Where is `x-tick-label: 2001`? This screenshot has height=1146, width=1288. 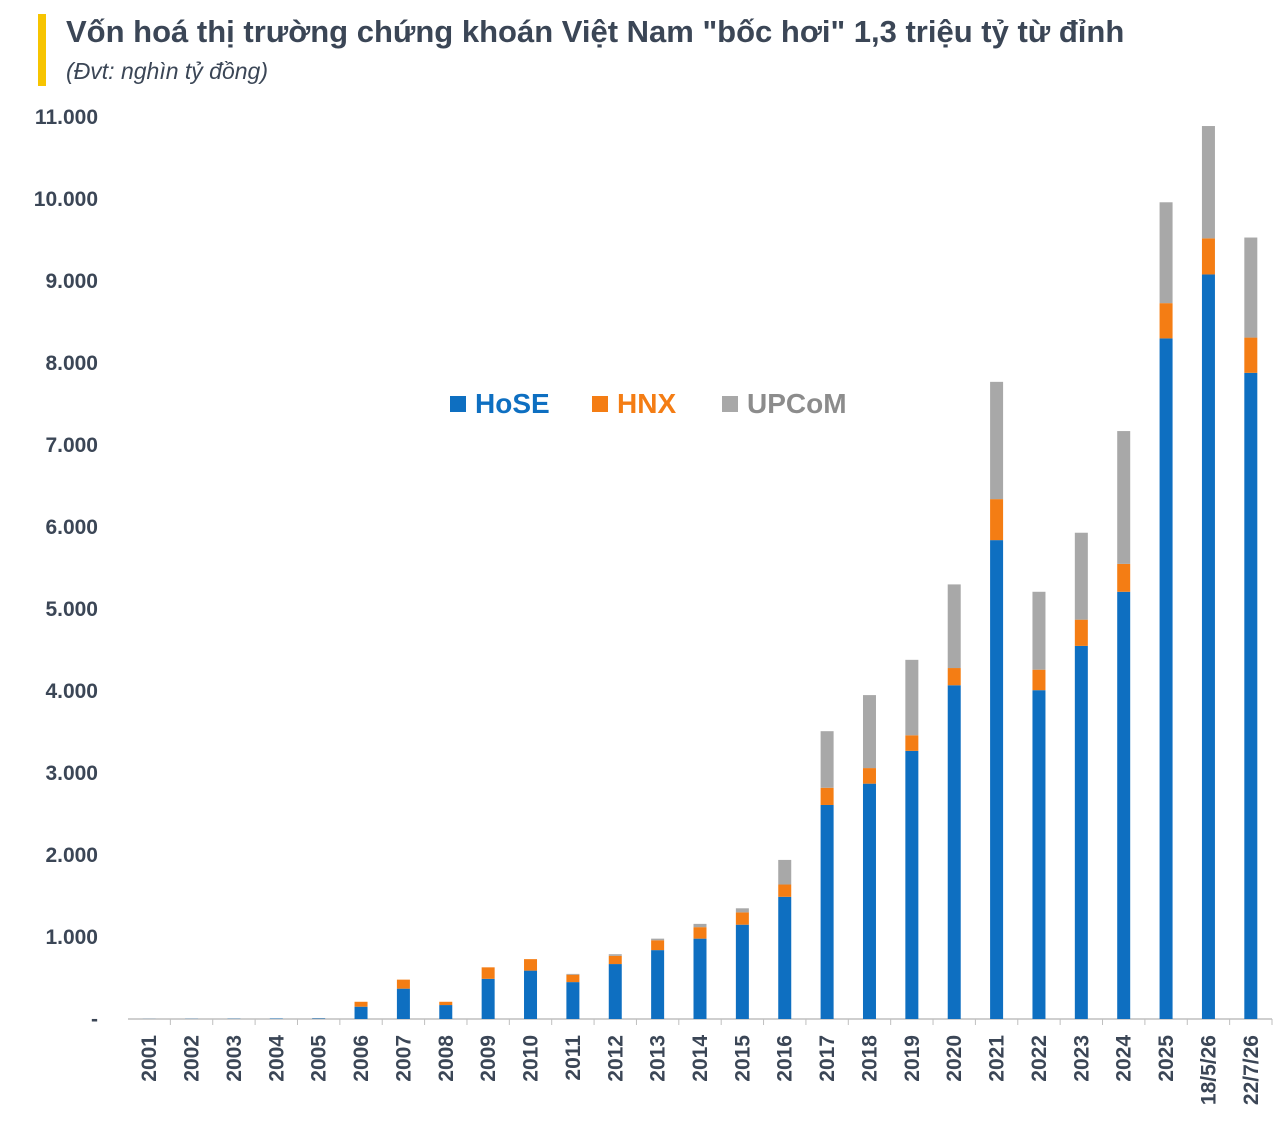 x-tick-label: 2001 is located at coordinates (149, 1058).